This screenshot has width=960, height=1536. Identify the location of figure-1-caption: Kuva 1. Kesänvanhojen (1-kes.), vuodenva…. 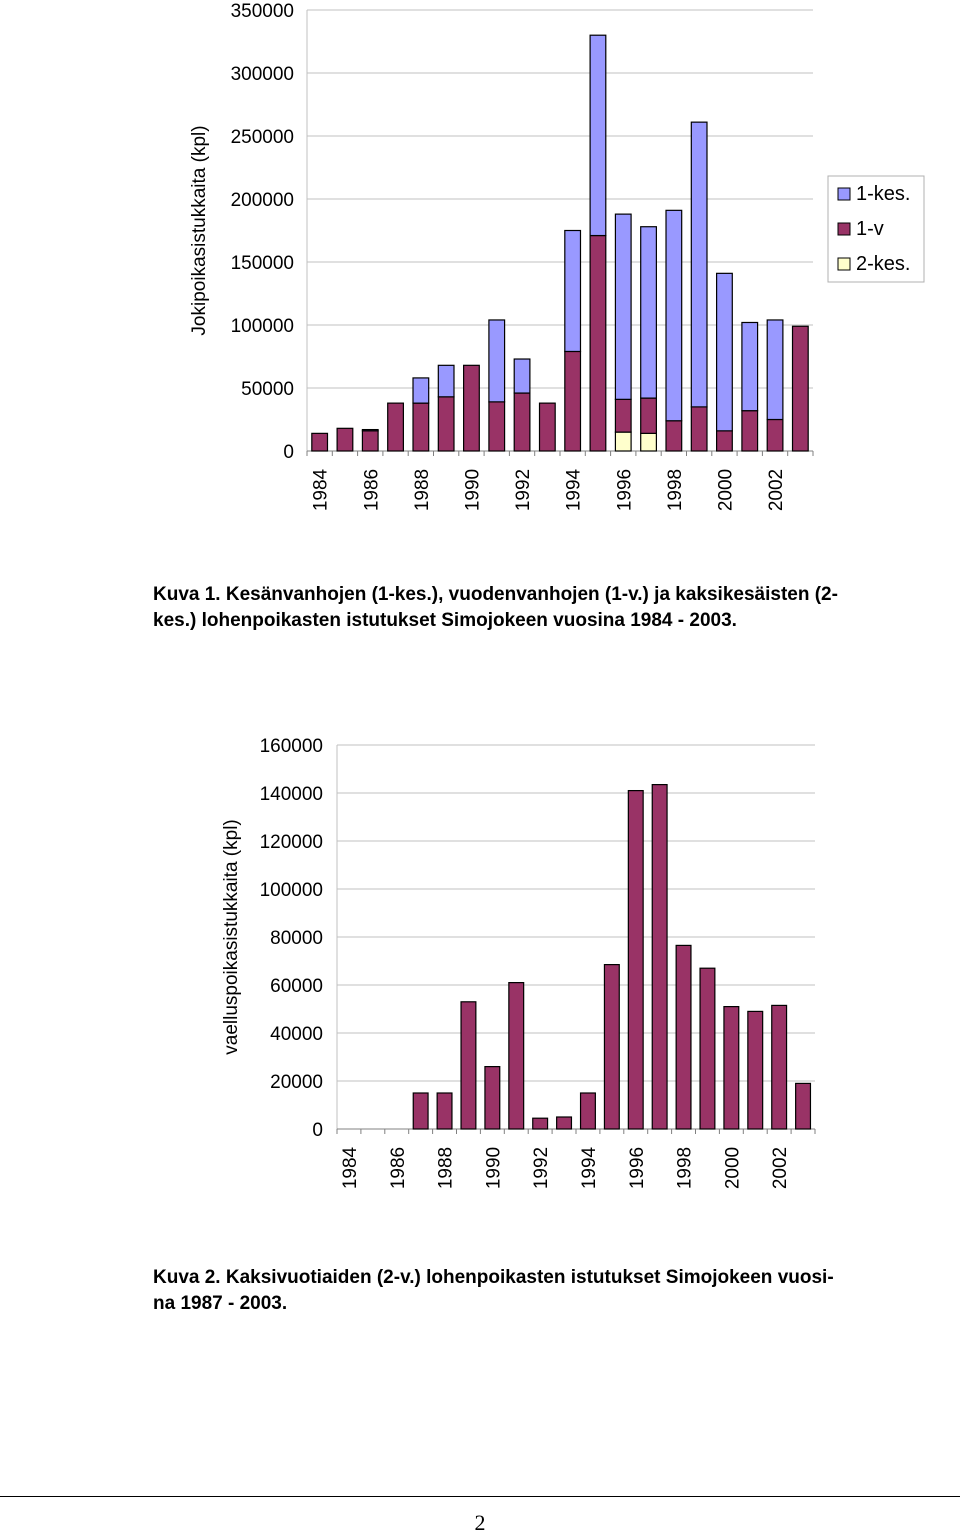
(553, 608).